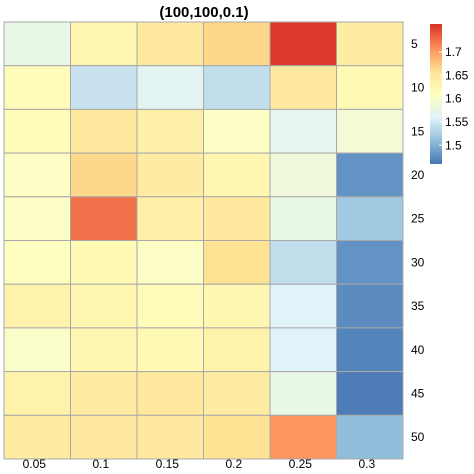  What do you see at coordinates (414, 44) in the screenshot?
I see `y-tick-label: 5` at bounding box center [414, 44].